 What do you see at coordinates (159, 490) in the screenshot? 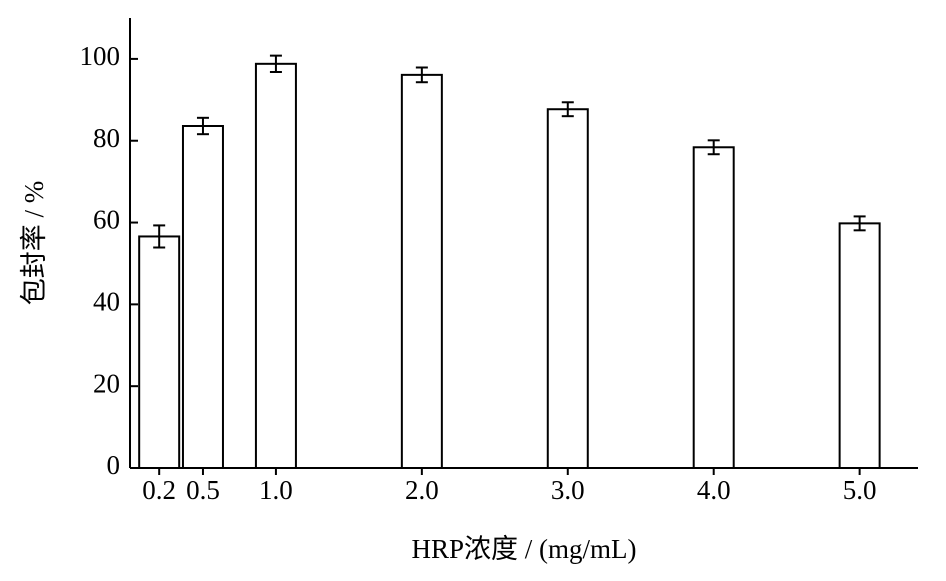
I see `x-tick-label: 0.2` at bounding box center [159, 490].